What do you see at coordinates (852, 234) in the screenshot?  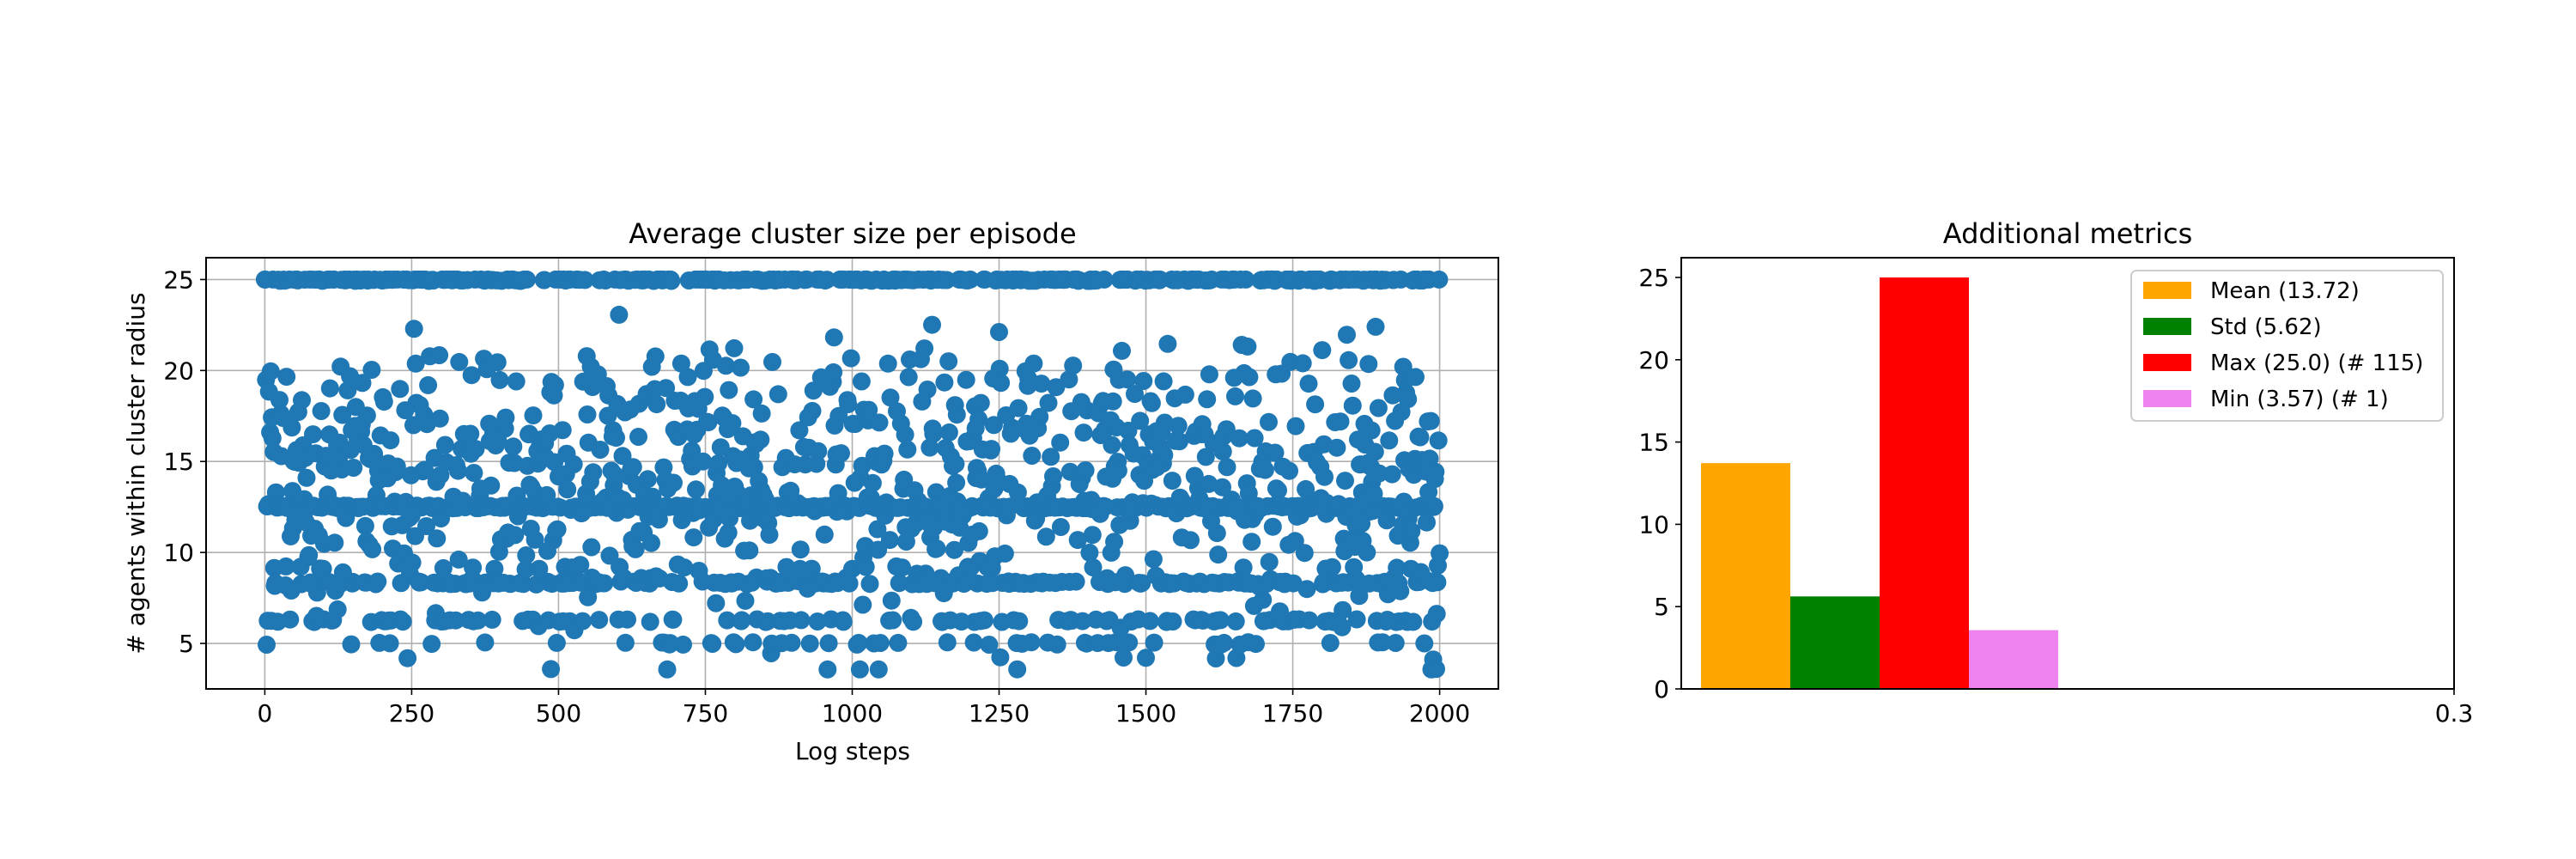 I see `scatter-title: Average cluster size per episode` at bounding box center [852, 234].